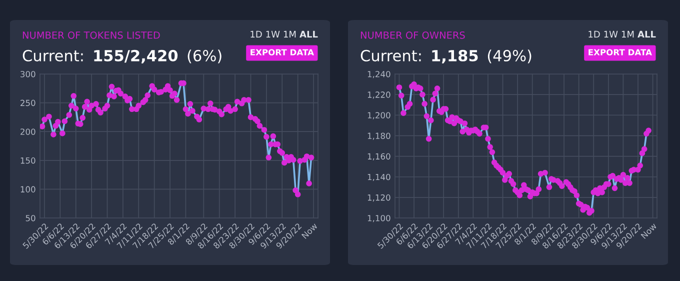  What do you see at coordinates (379, 198) in the screenshot?
I see `y-tick-label: 1,120` at bounding box center [379, 198].